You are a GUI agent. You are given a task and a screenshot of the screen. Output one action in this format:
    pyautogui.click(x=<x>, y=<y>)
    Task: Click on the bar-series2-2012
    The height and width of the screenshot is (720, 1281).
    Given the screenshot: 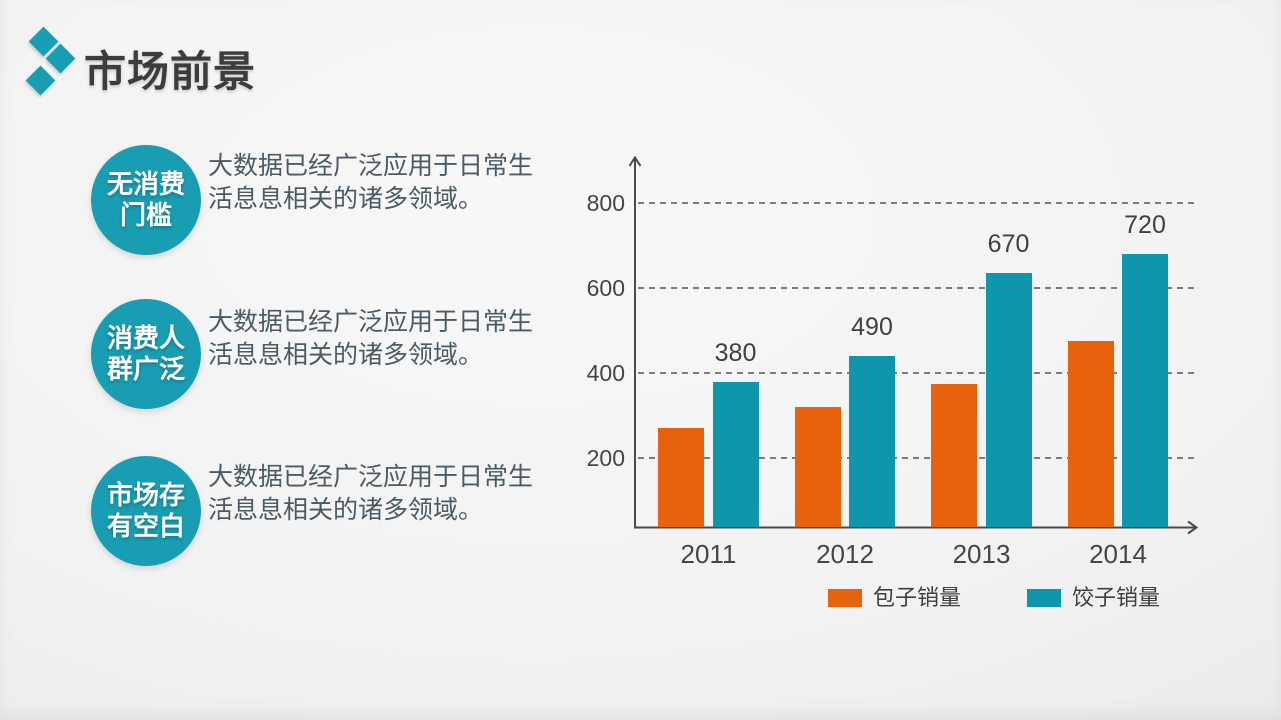 What is the action you would take?
    pyautogui.click(x=872, y=441)
    